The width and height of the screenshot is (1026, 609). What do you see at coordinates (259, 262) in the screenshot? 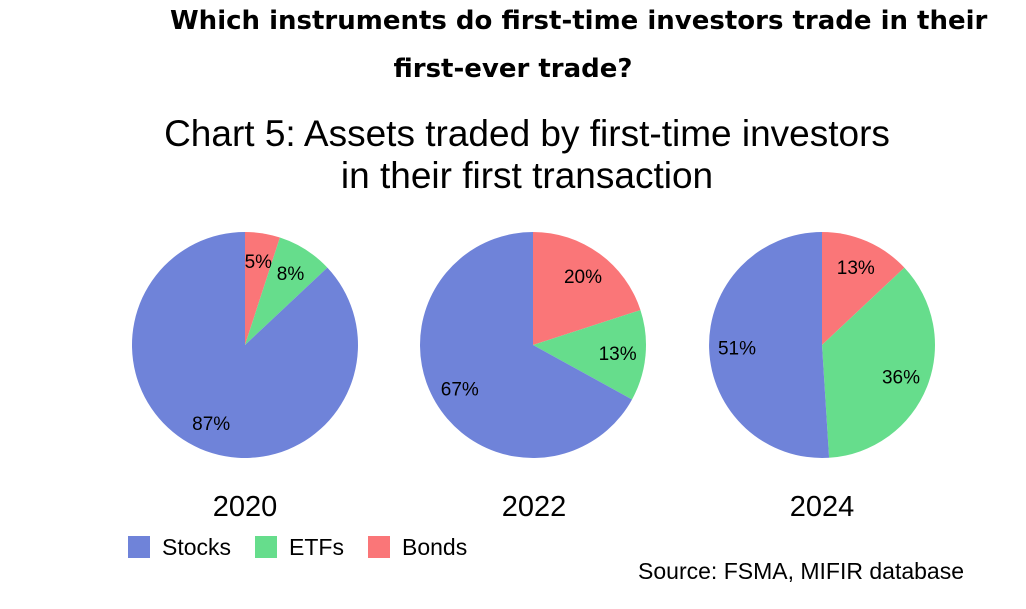
I see `label-2020-bonds: 5%` at bounding box center [259, 262].